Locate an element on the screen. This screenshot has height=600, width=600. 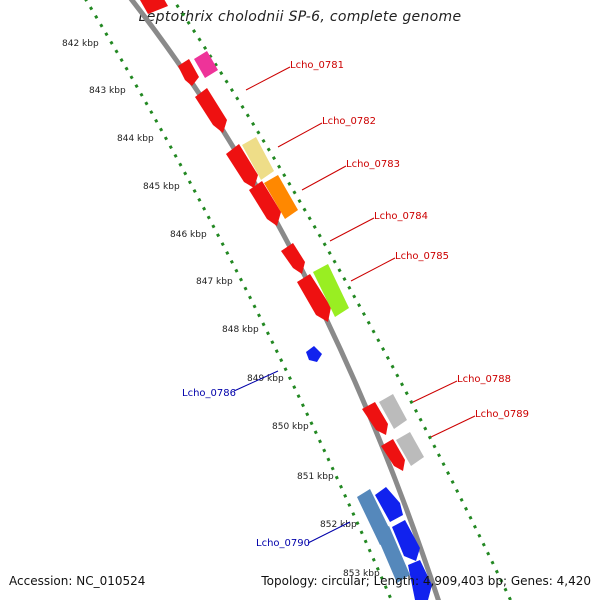
tick-label-842: 842 kbp is located at coordinates (80, 44).